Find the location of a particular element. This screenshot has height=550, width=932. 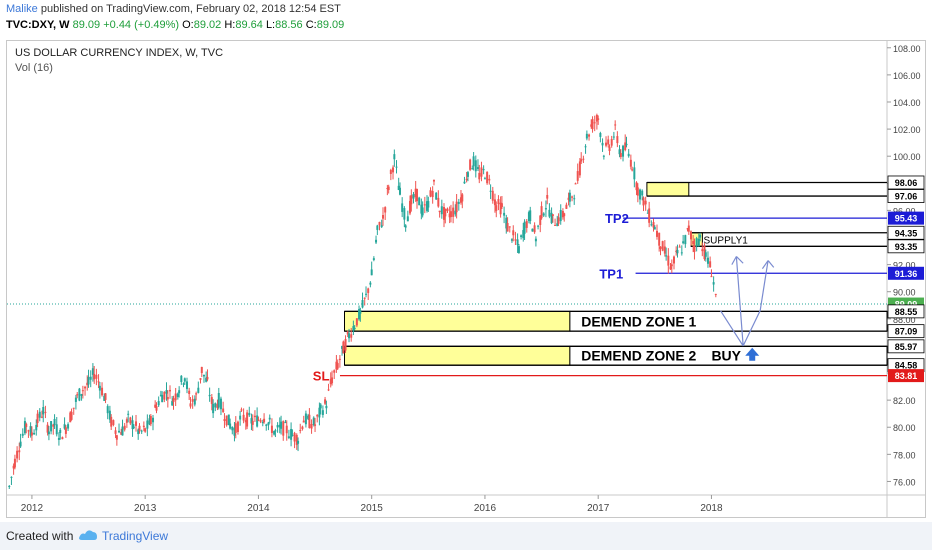

y-tick-label: 96.00 is located at coordinates (904, 211).